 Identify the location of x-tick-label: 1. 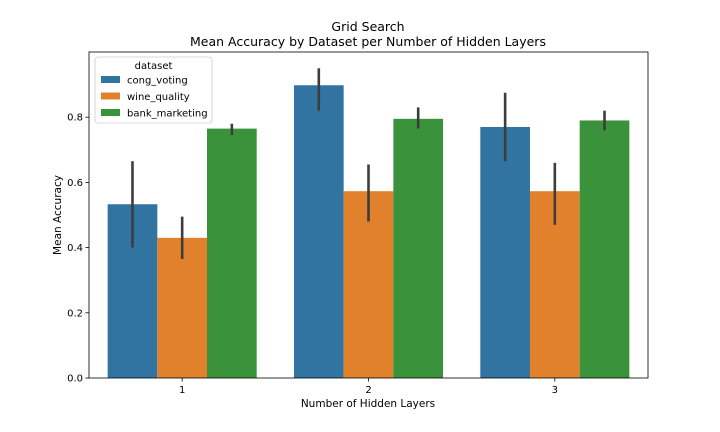
(182, 390).